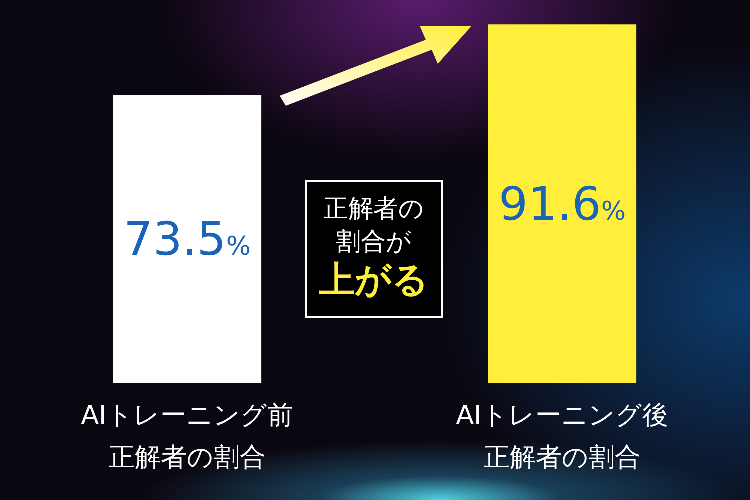  Describe the element at coordinates (187, 437) in the screenshot. I see `x-tick-label: AIトレーニング前正解者の割合` at that location.